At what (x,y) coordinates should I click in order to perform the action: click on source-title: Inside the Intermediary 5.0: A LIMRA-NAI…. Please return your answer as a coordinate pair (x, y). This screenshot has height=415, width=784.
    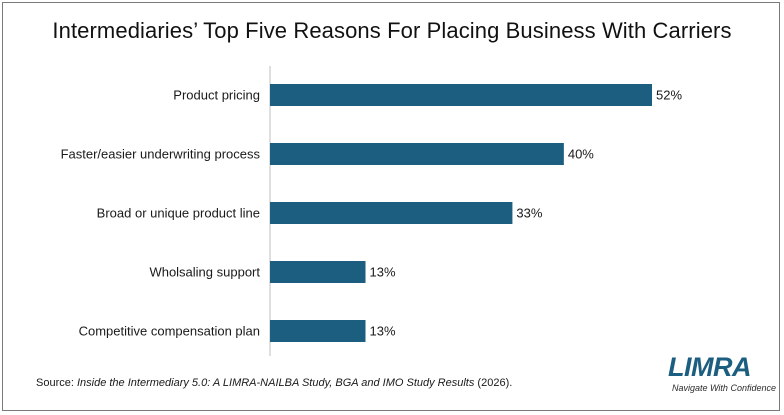
    Looking at the image, I should click on (275, 383).